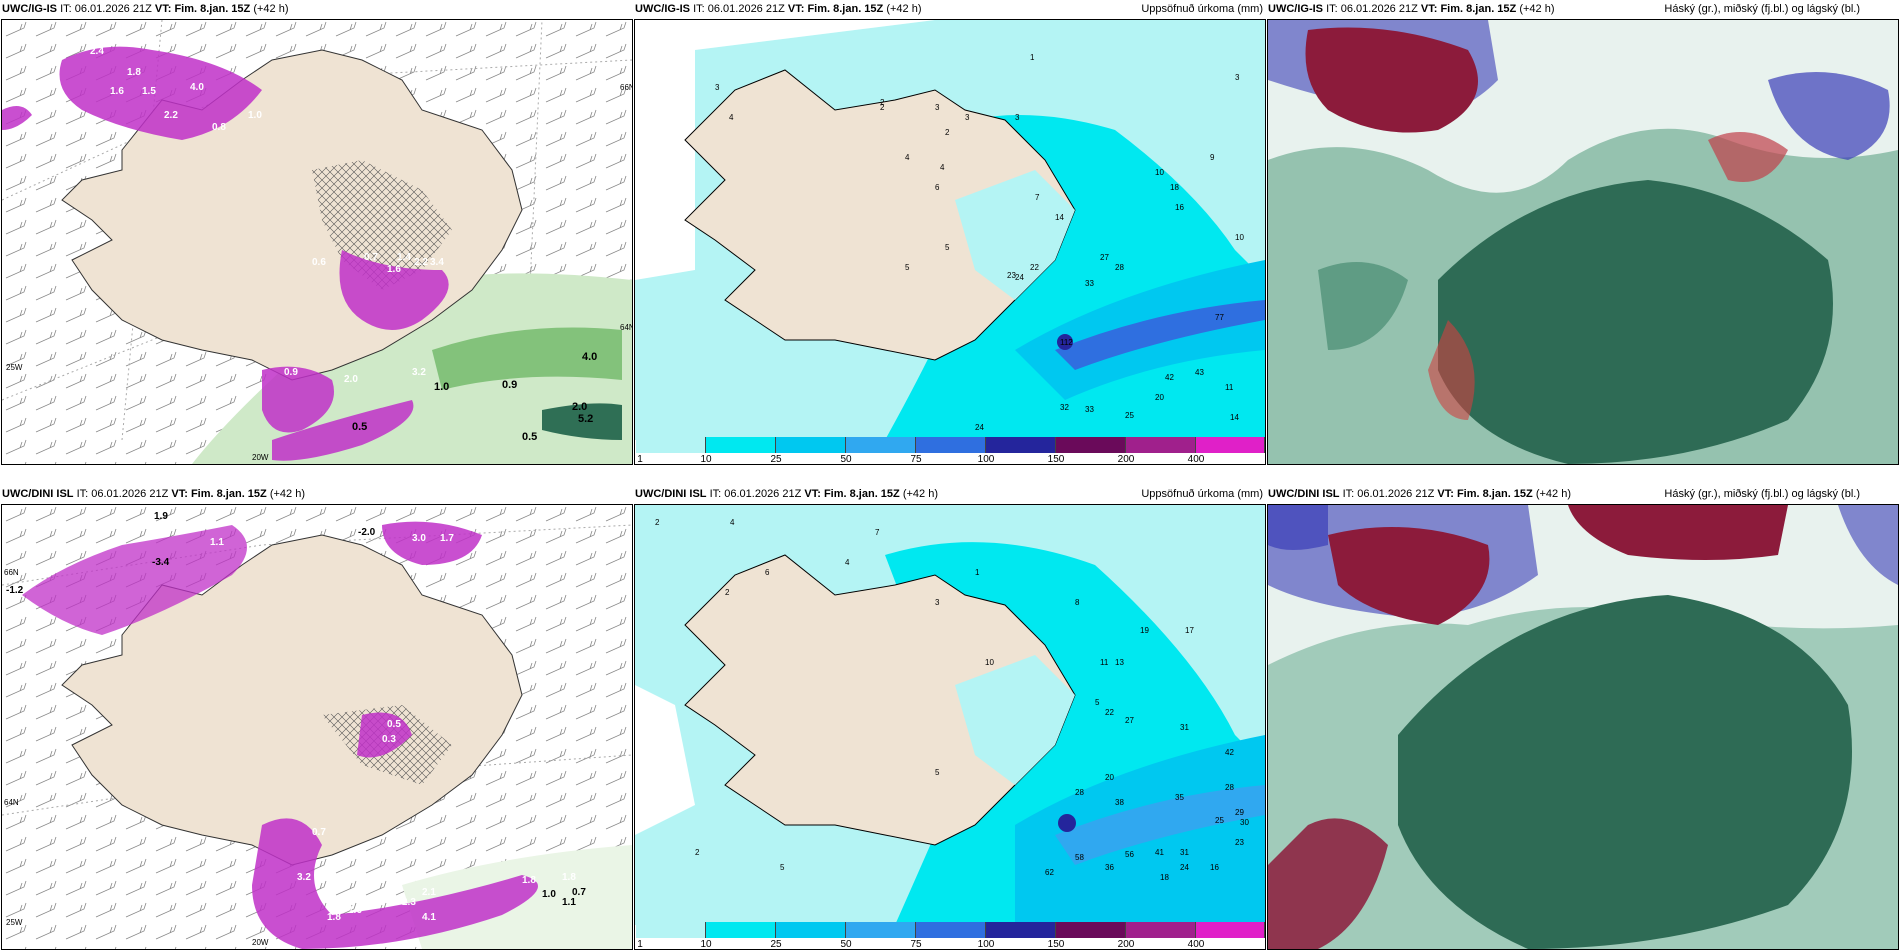 This screenshot has width=1900, height=950. Describe the element at coordinates (1089, 409) in the screenshot. I see `svg-text: 33` at that location.